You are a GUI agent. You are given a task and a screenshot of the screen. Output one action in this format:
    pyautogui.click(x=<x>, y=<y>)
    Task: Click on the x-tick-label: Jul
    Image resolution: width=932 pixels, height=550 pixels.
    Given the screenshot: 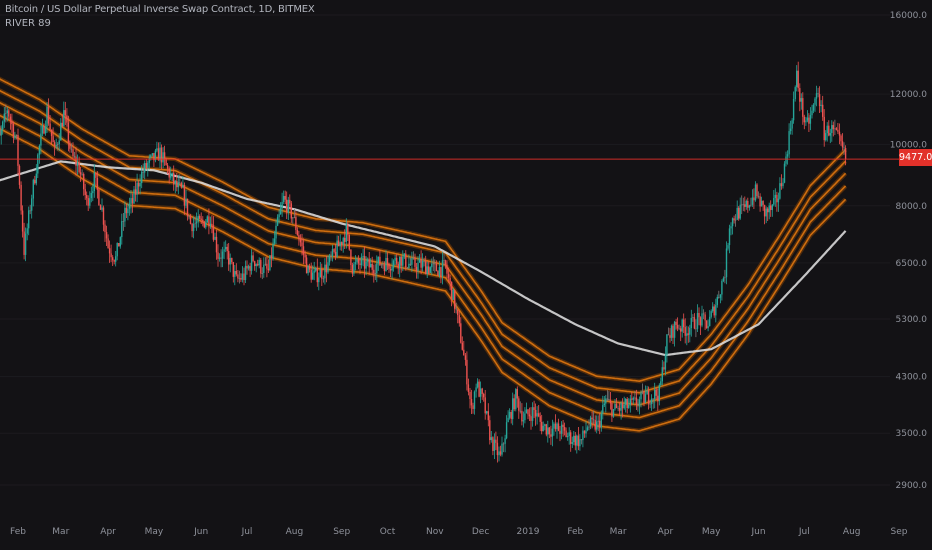 What is the action you would take?
    pyautogui.click(x=804, y=532)
    